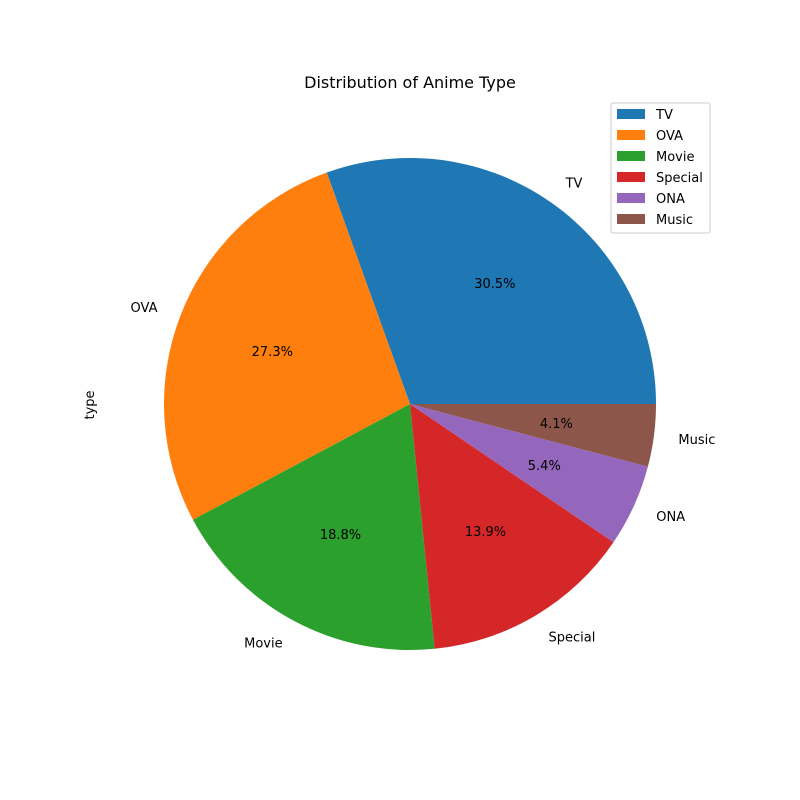 The image size is (800, 800). Describe the element at coordinates (670, 517) in the screenshot. I see `slice-label-ona: ONA` at that location.